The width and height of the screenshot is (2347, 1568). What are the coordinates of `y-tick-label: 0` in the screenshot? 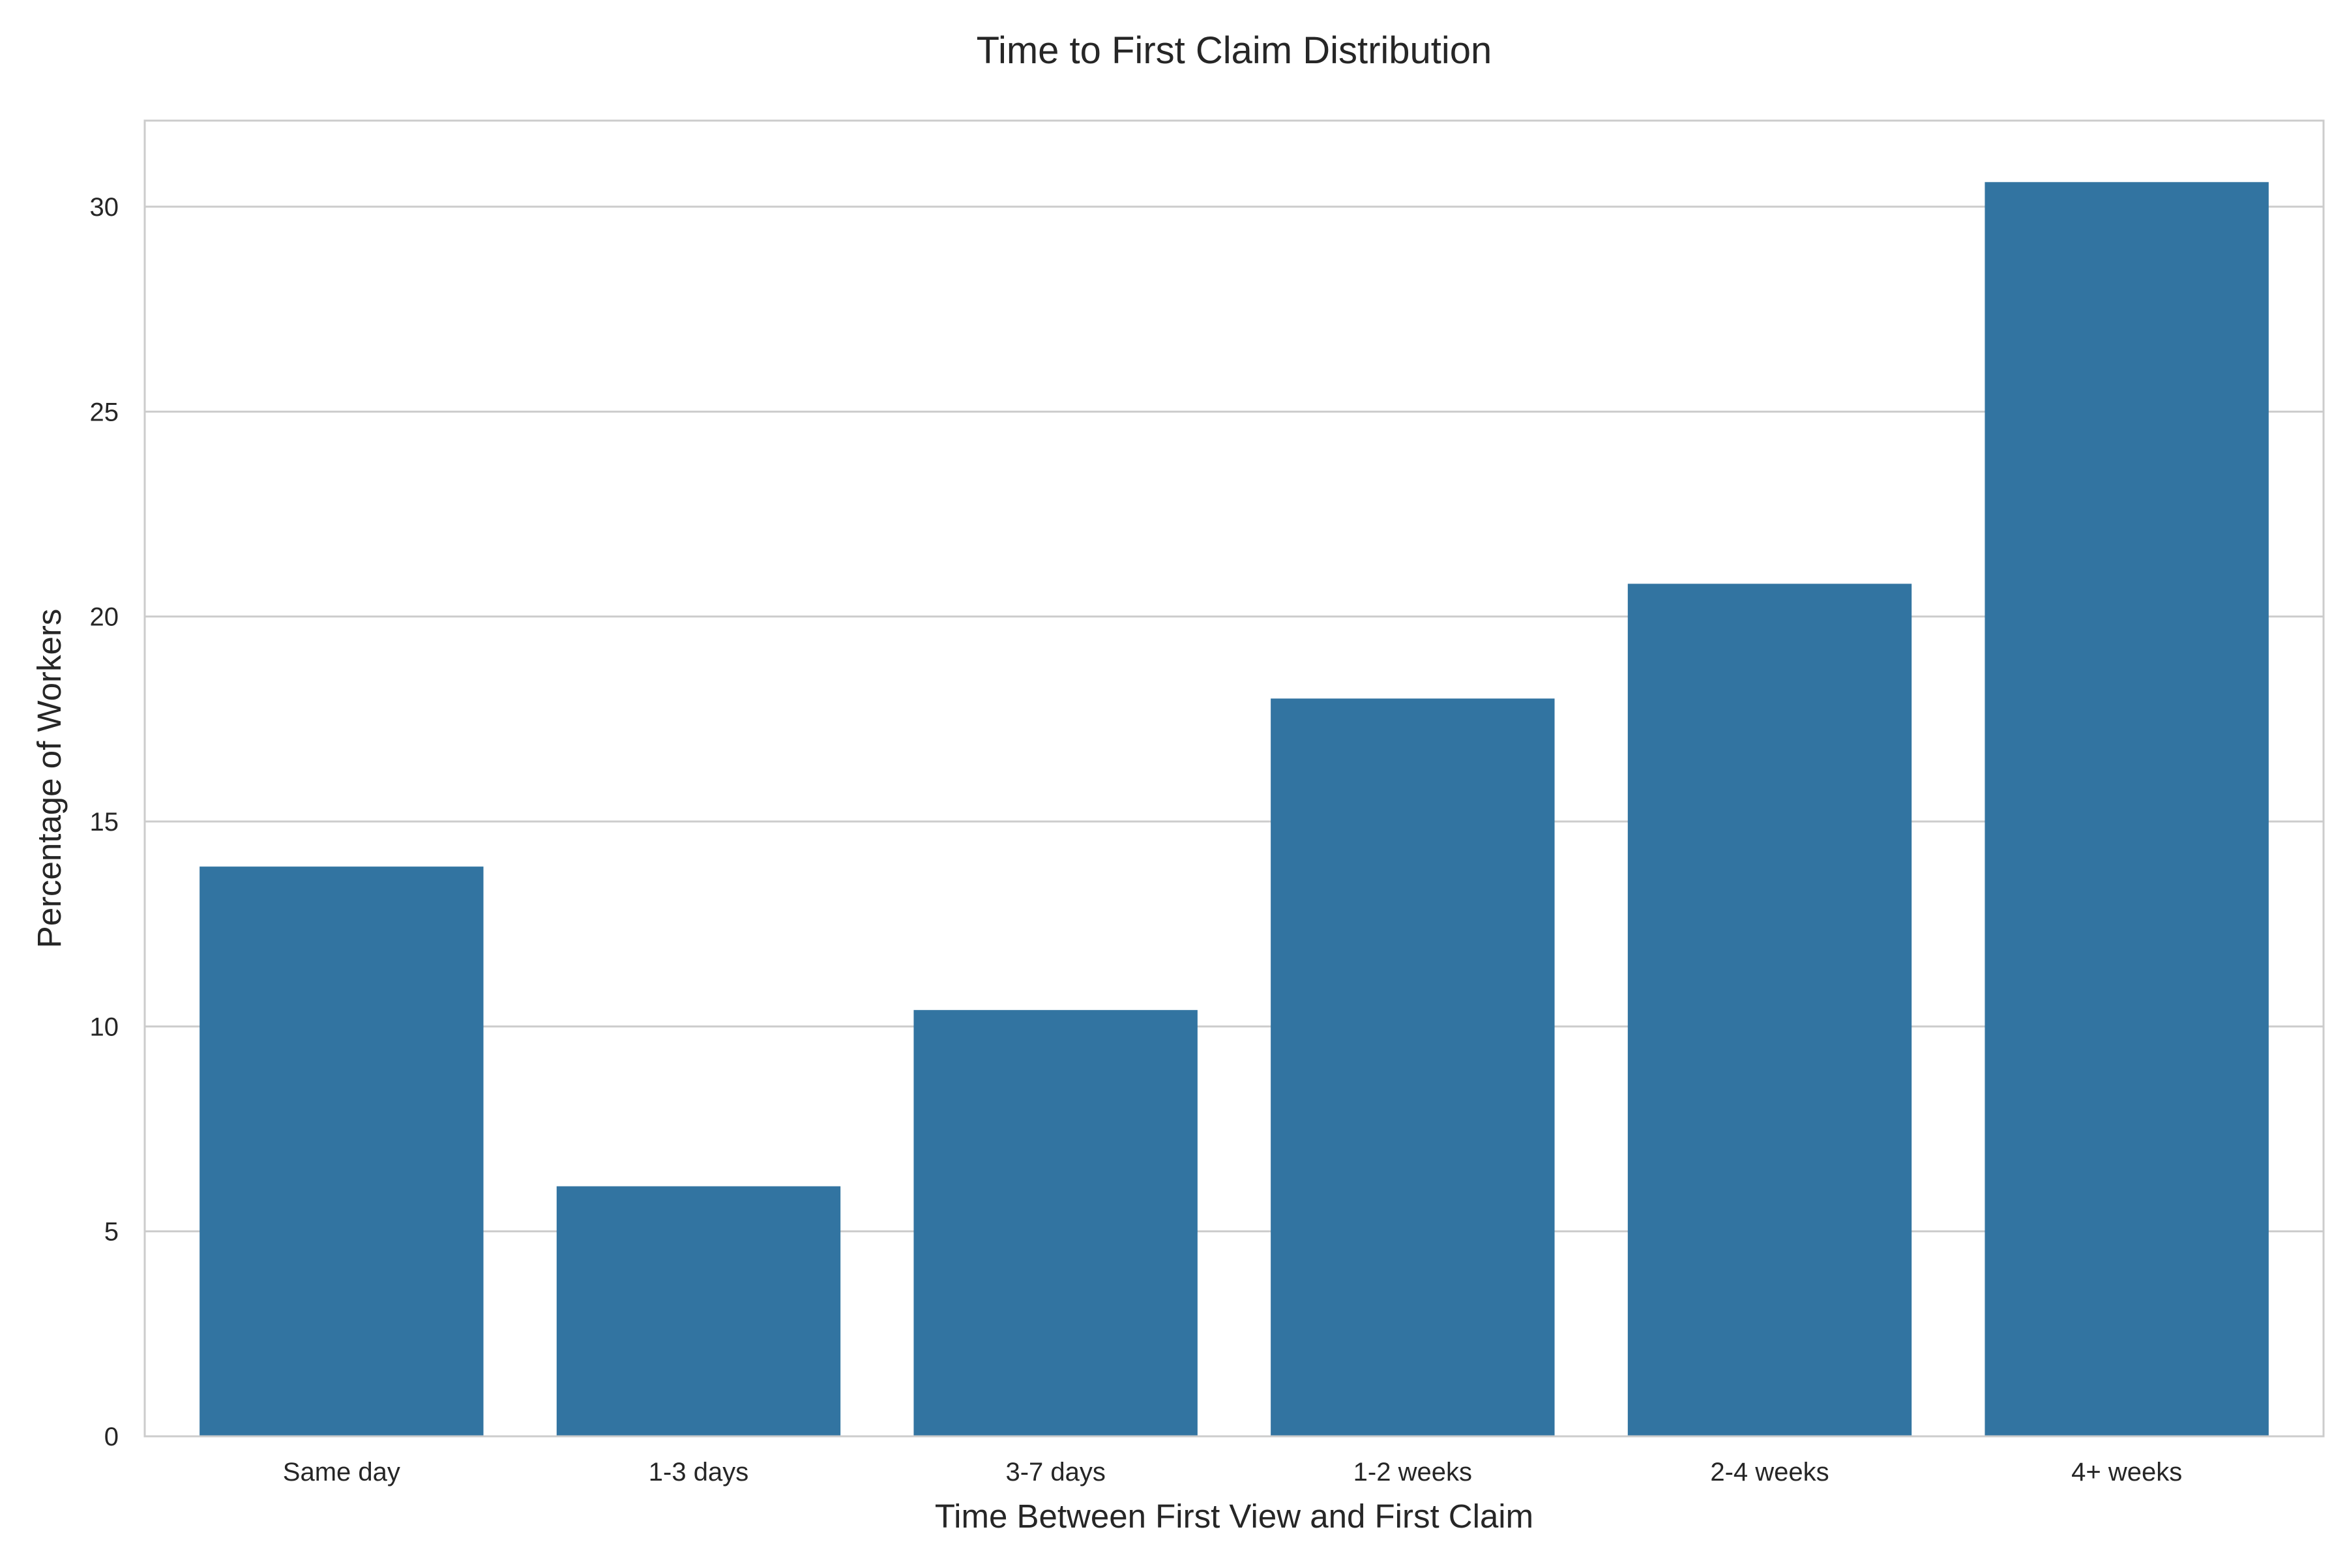 It's located at (111, 1437).